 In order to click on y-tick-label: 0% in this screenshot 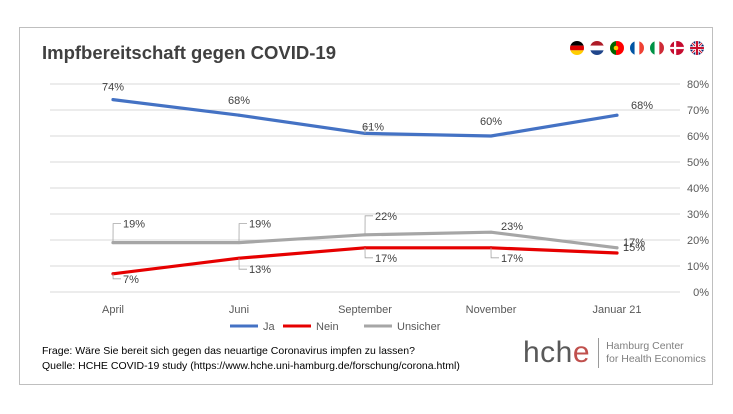, I will do `click(701, 293)`.